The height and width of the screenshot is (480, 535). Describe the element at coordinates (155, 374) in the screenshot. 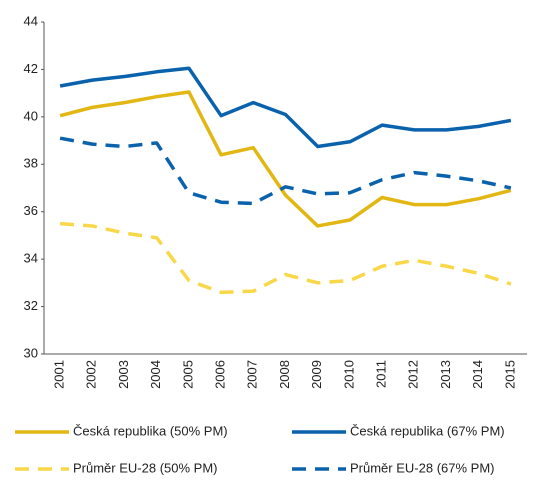

I see `x-tick-label: 2004` at that location.